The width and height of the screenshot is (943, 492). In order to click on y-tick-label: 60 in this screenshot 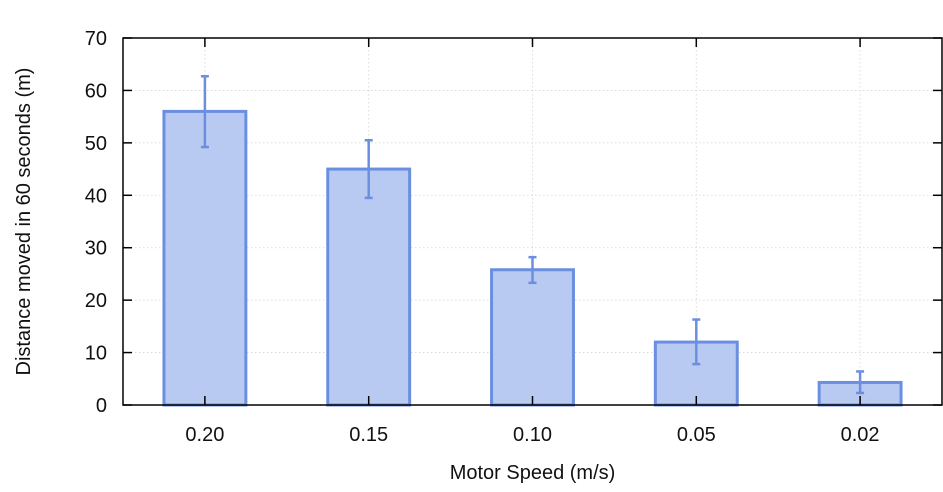, I will do `click(96, 91)`.